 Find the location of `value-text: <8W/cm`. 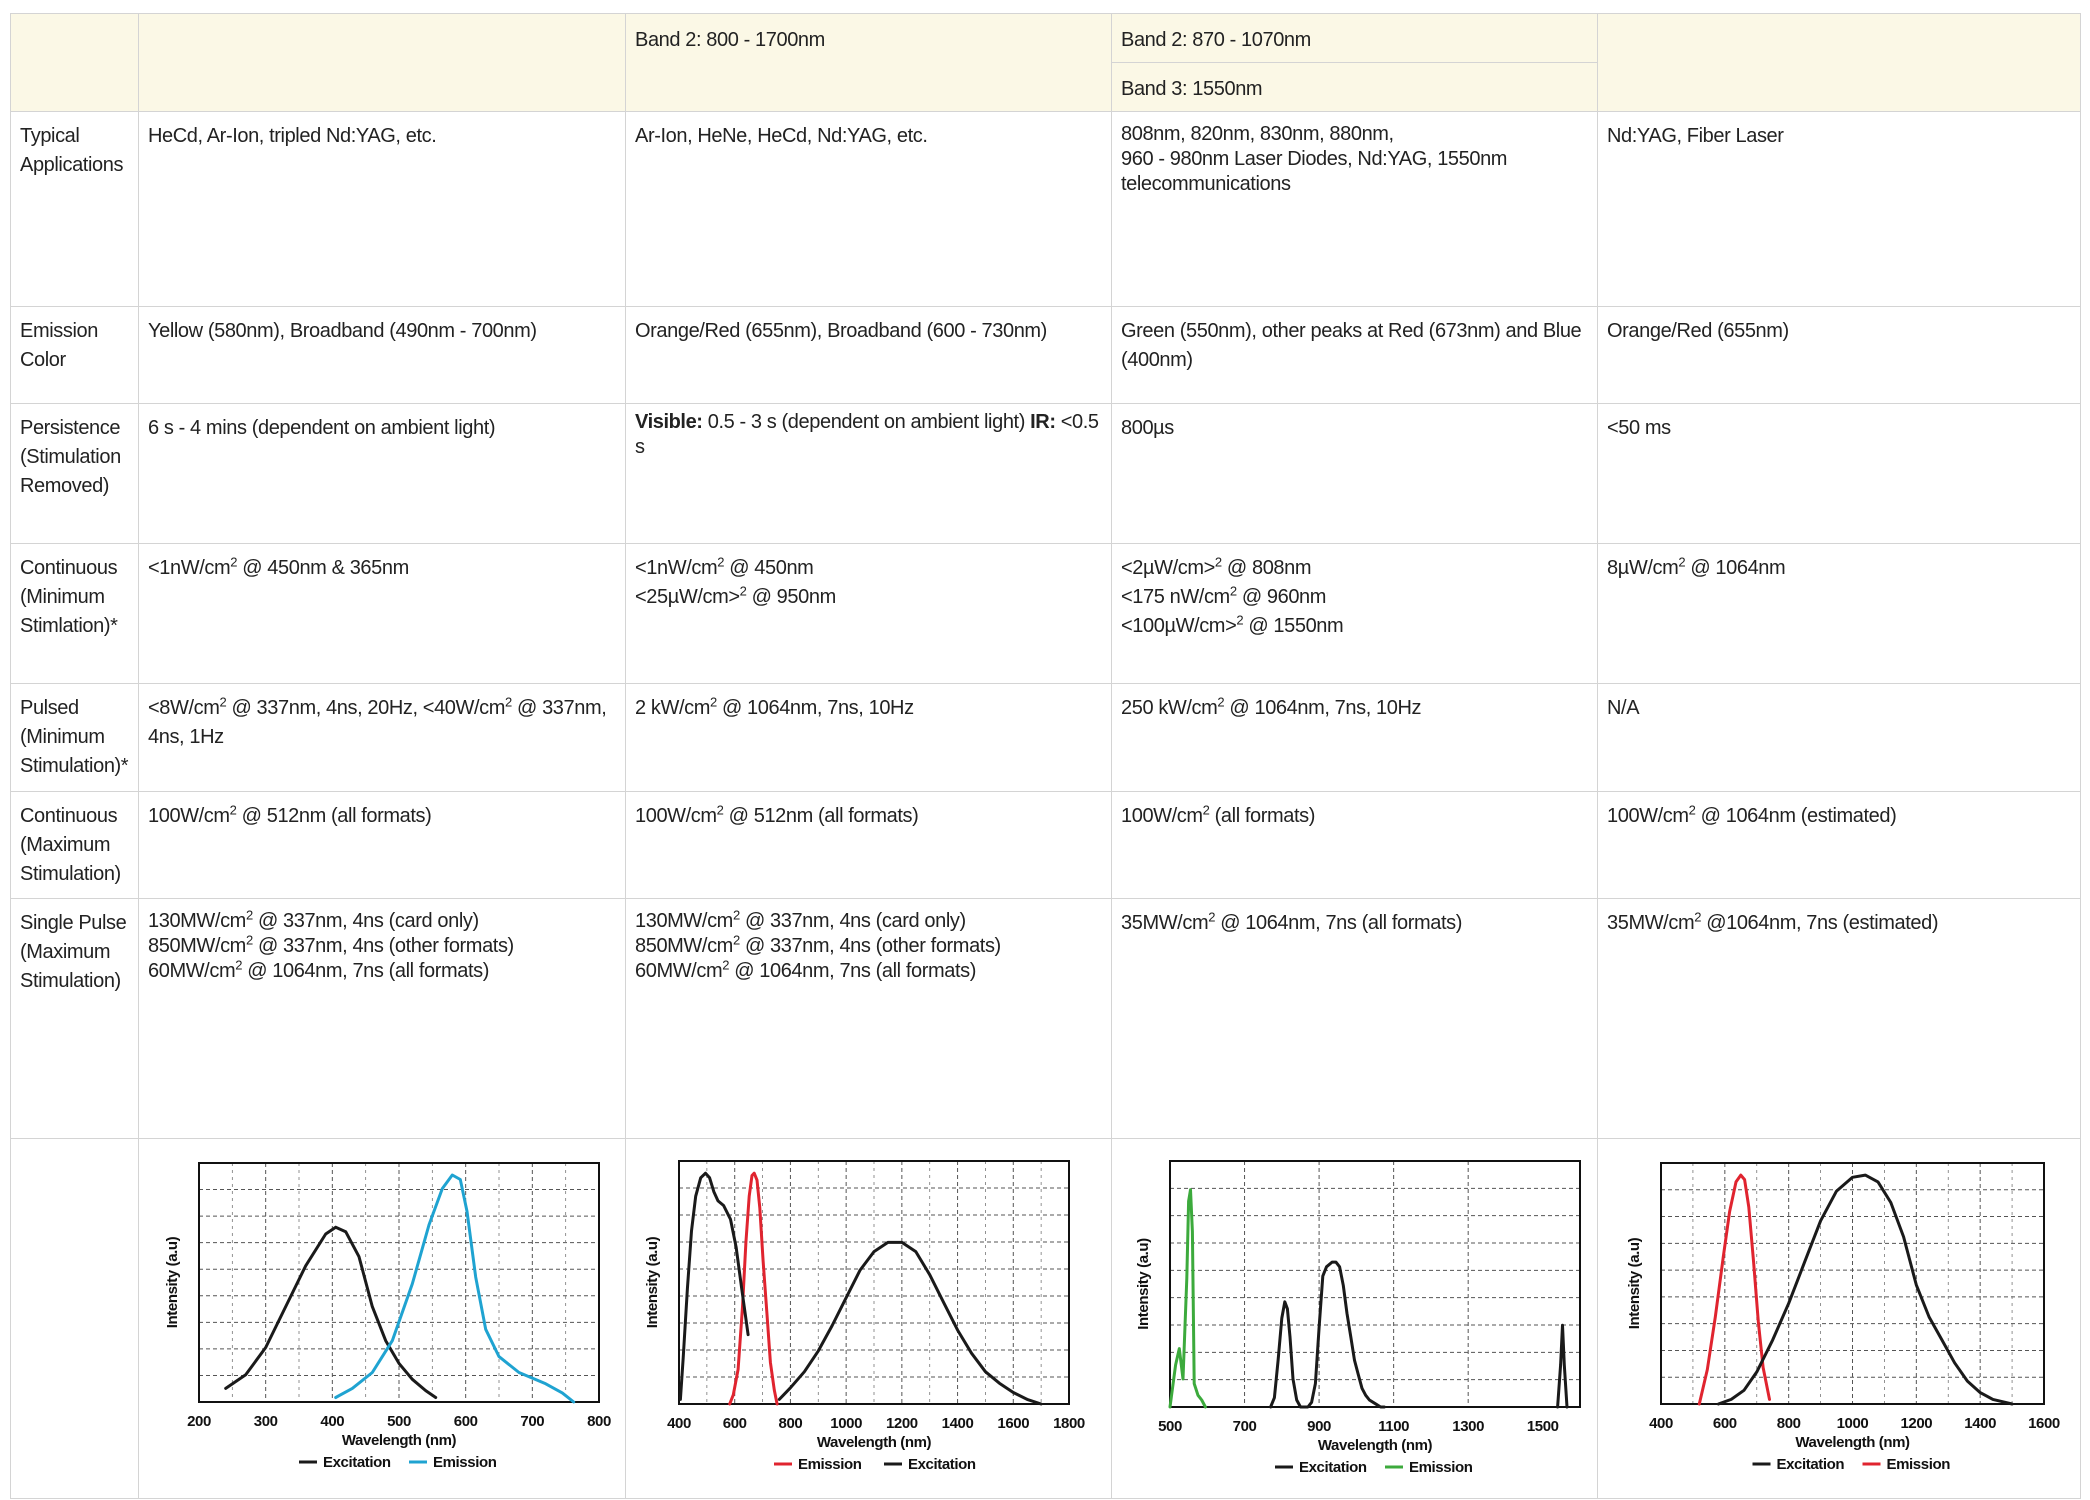

value-text: <8W/cm is located at coordinates (184, 708).